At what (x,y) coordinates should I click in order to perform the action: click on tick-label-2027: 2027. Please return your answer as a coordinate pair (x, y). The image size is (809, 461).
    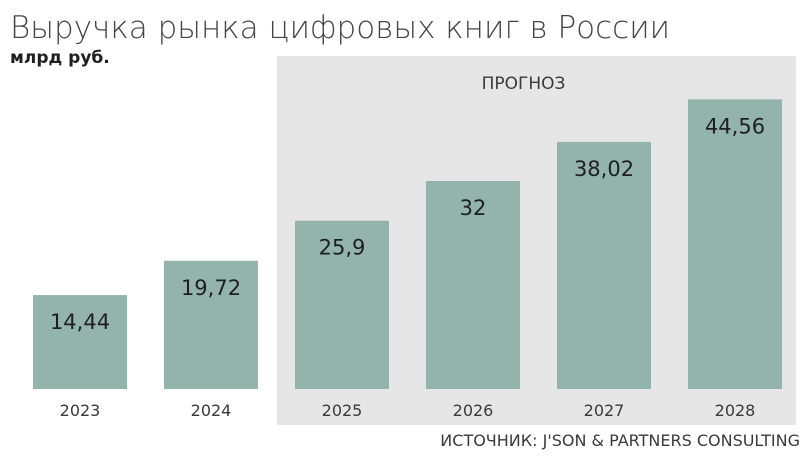
    Looking at the image, I should click on (604, 410).